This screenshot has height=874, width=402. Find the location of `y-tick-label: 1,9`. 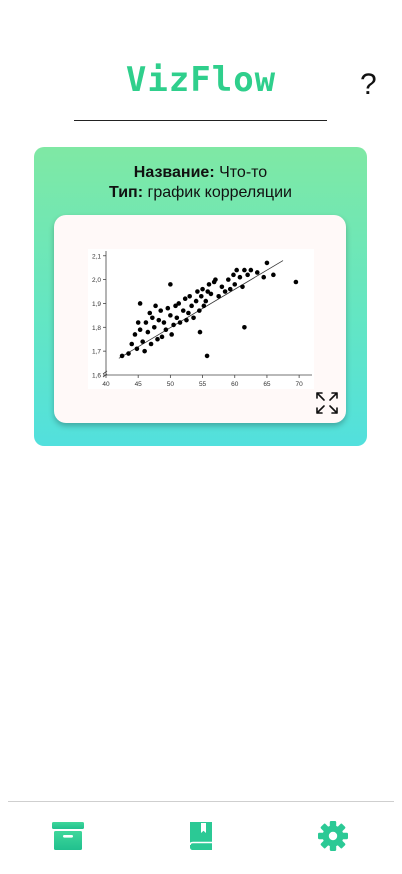

y-tick-label: 1,9 is located at coordinates (96, 304).